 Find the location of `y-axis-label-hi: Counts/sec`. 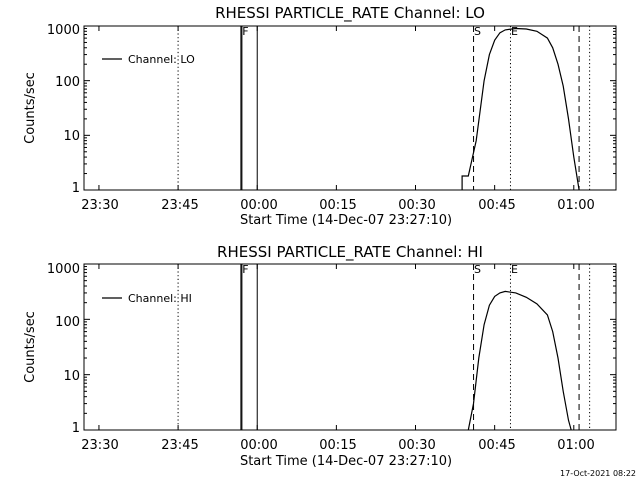

y-axis-label-hi: Counts/sec is located at coordinates (30, 347).